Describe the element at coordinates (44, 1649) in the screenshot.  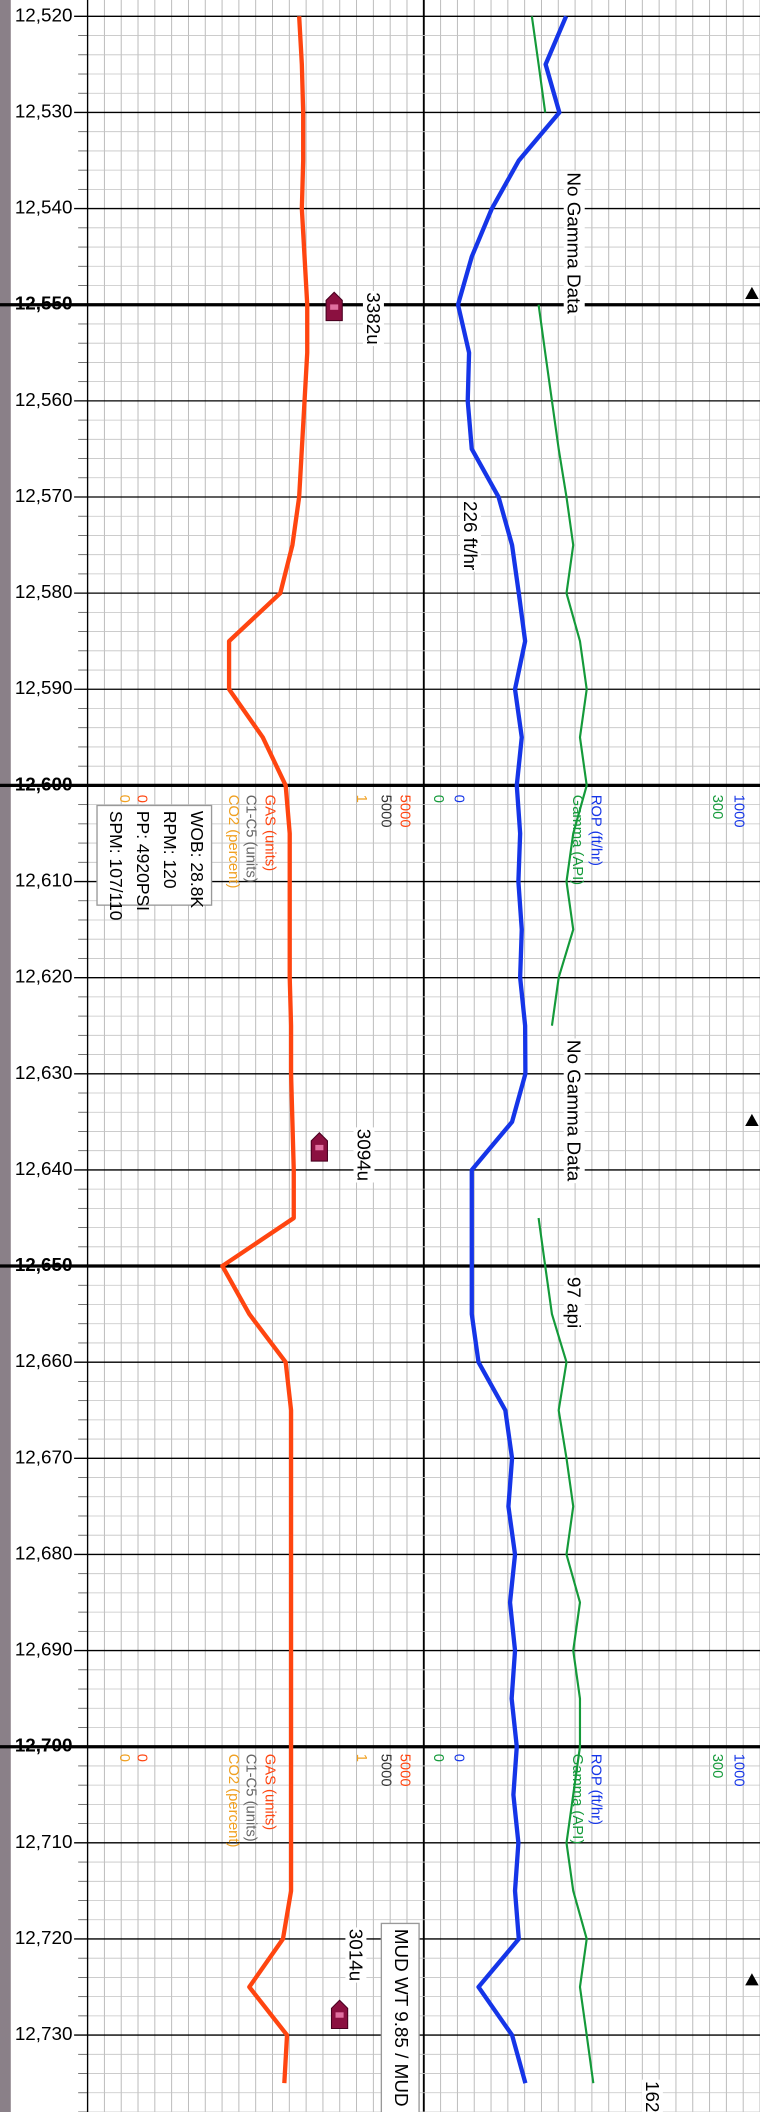
I see `y-tick-label: 12,690` at that location.